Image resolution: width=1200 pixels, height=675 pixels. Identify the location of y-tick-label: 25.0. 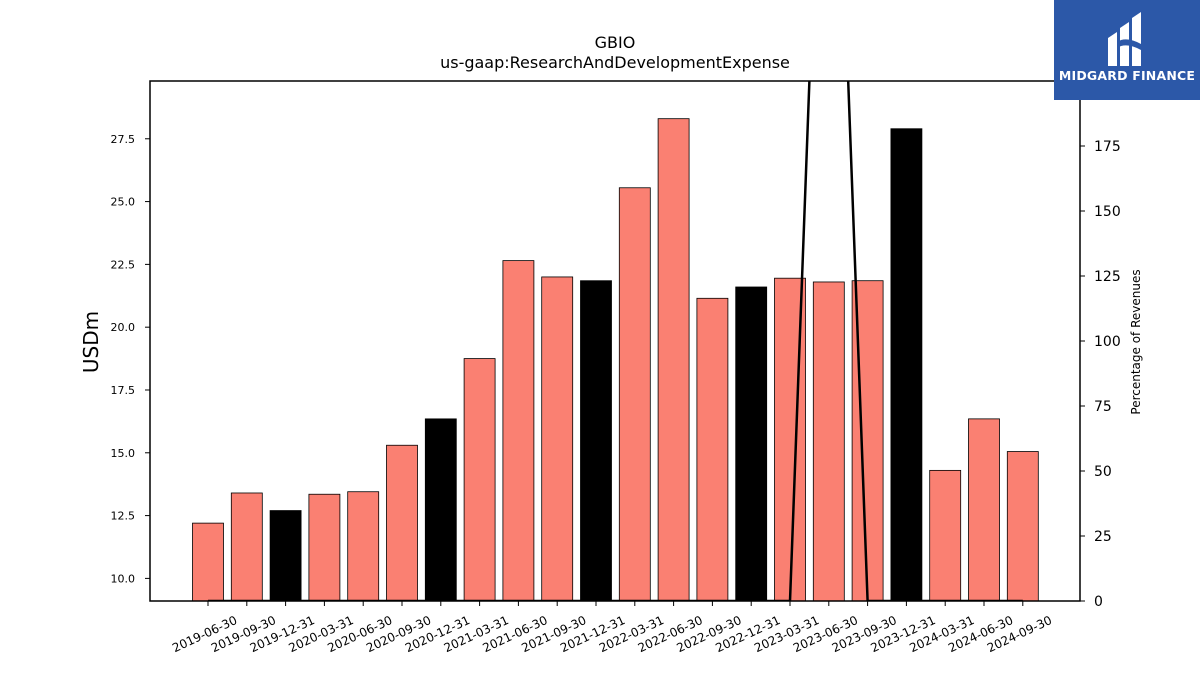
(123, 202).